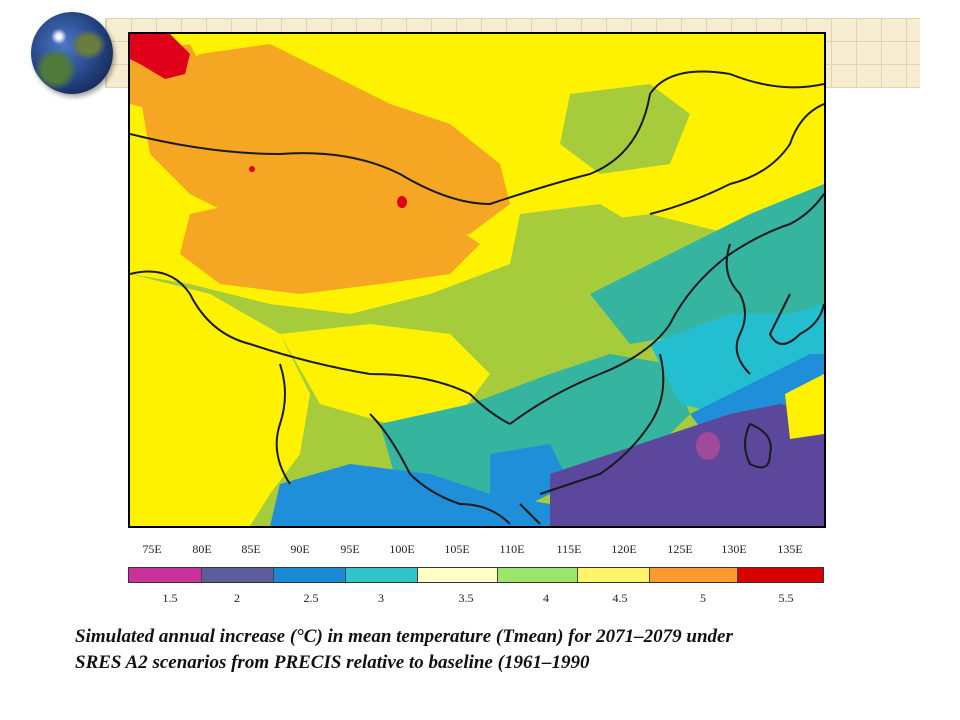  I want to click on map-zone-red-northwest, so click(160, 56).